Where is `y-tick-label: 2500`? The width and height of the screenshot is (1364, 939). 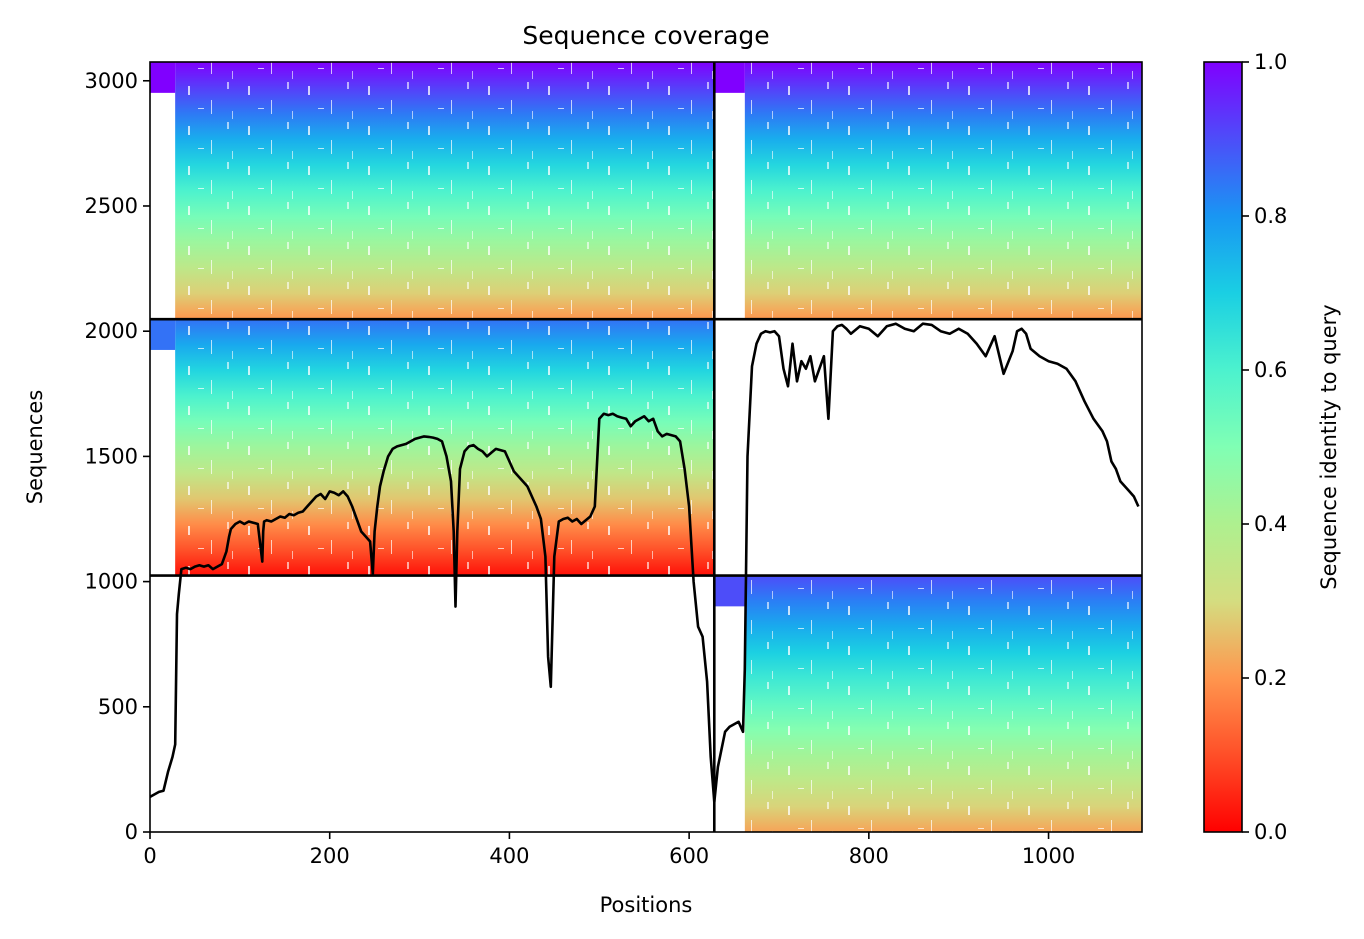 y-tick-label: 2500 is located at coordinates (111, 206).